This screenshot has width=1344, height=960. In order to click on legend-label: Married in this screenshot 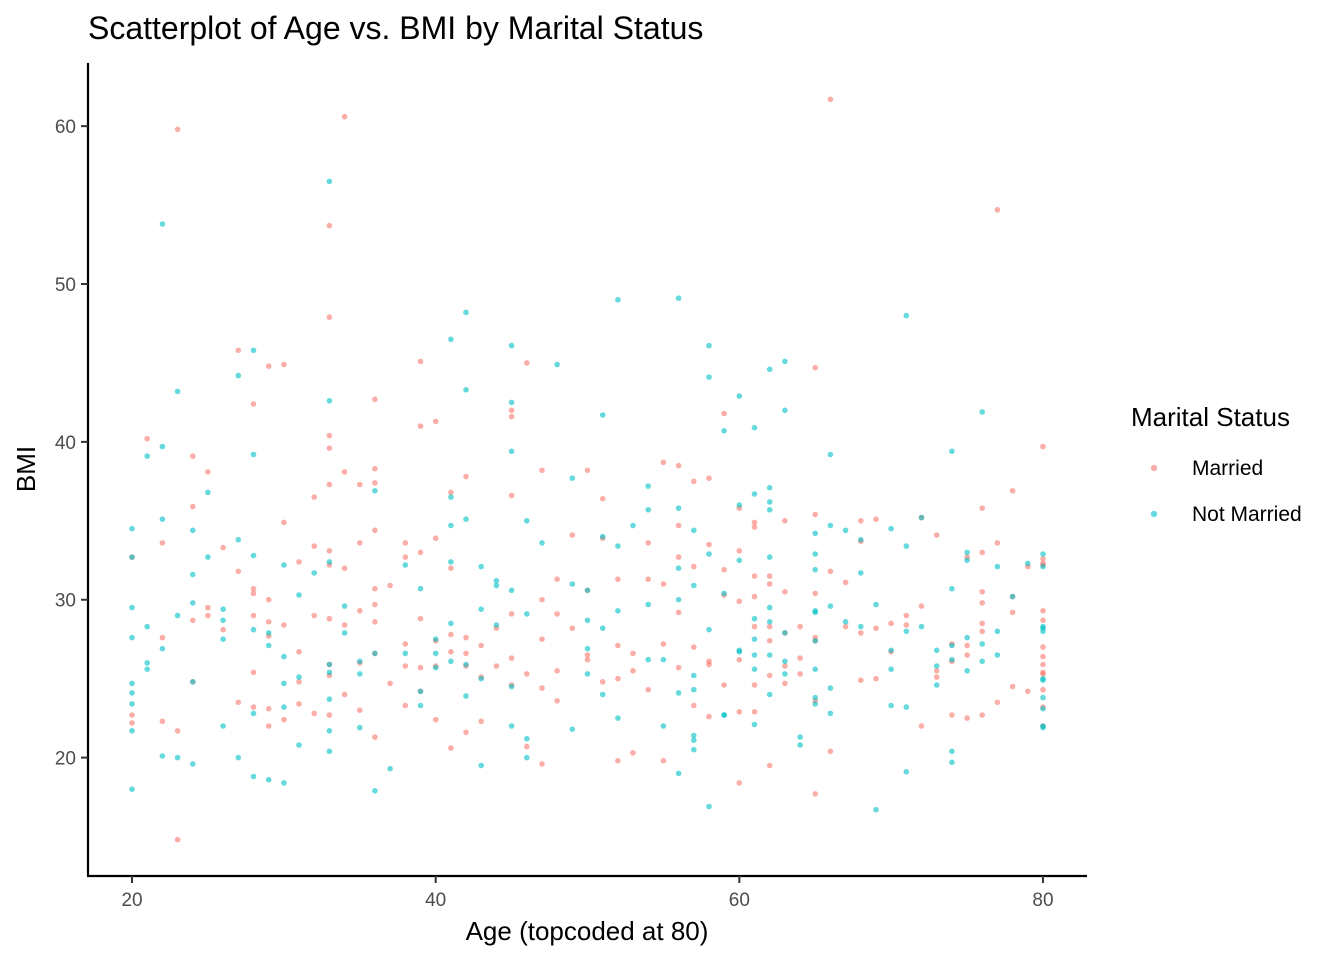, I will do `click(1227, 468)`.